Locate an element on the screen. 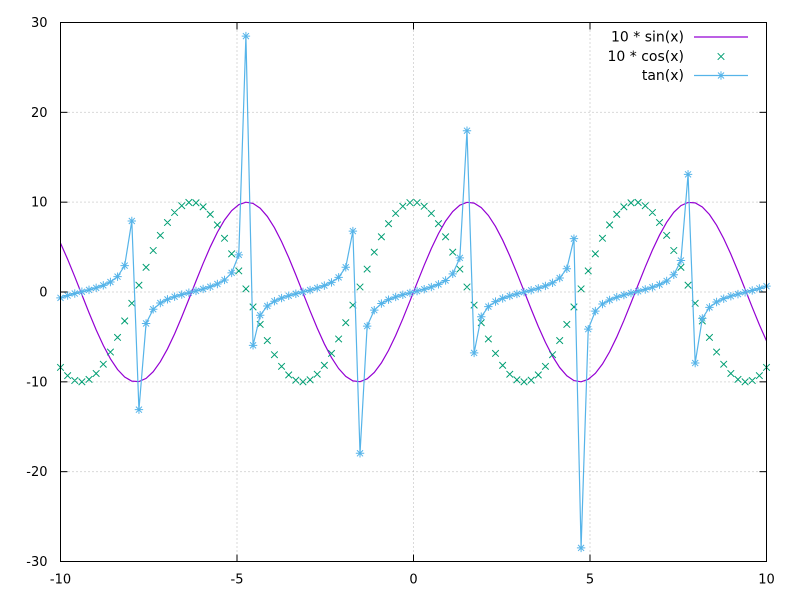  legend-label: 10 * cos(x) is located at coordinates (646, 57).